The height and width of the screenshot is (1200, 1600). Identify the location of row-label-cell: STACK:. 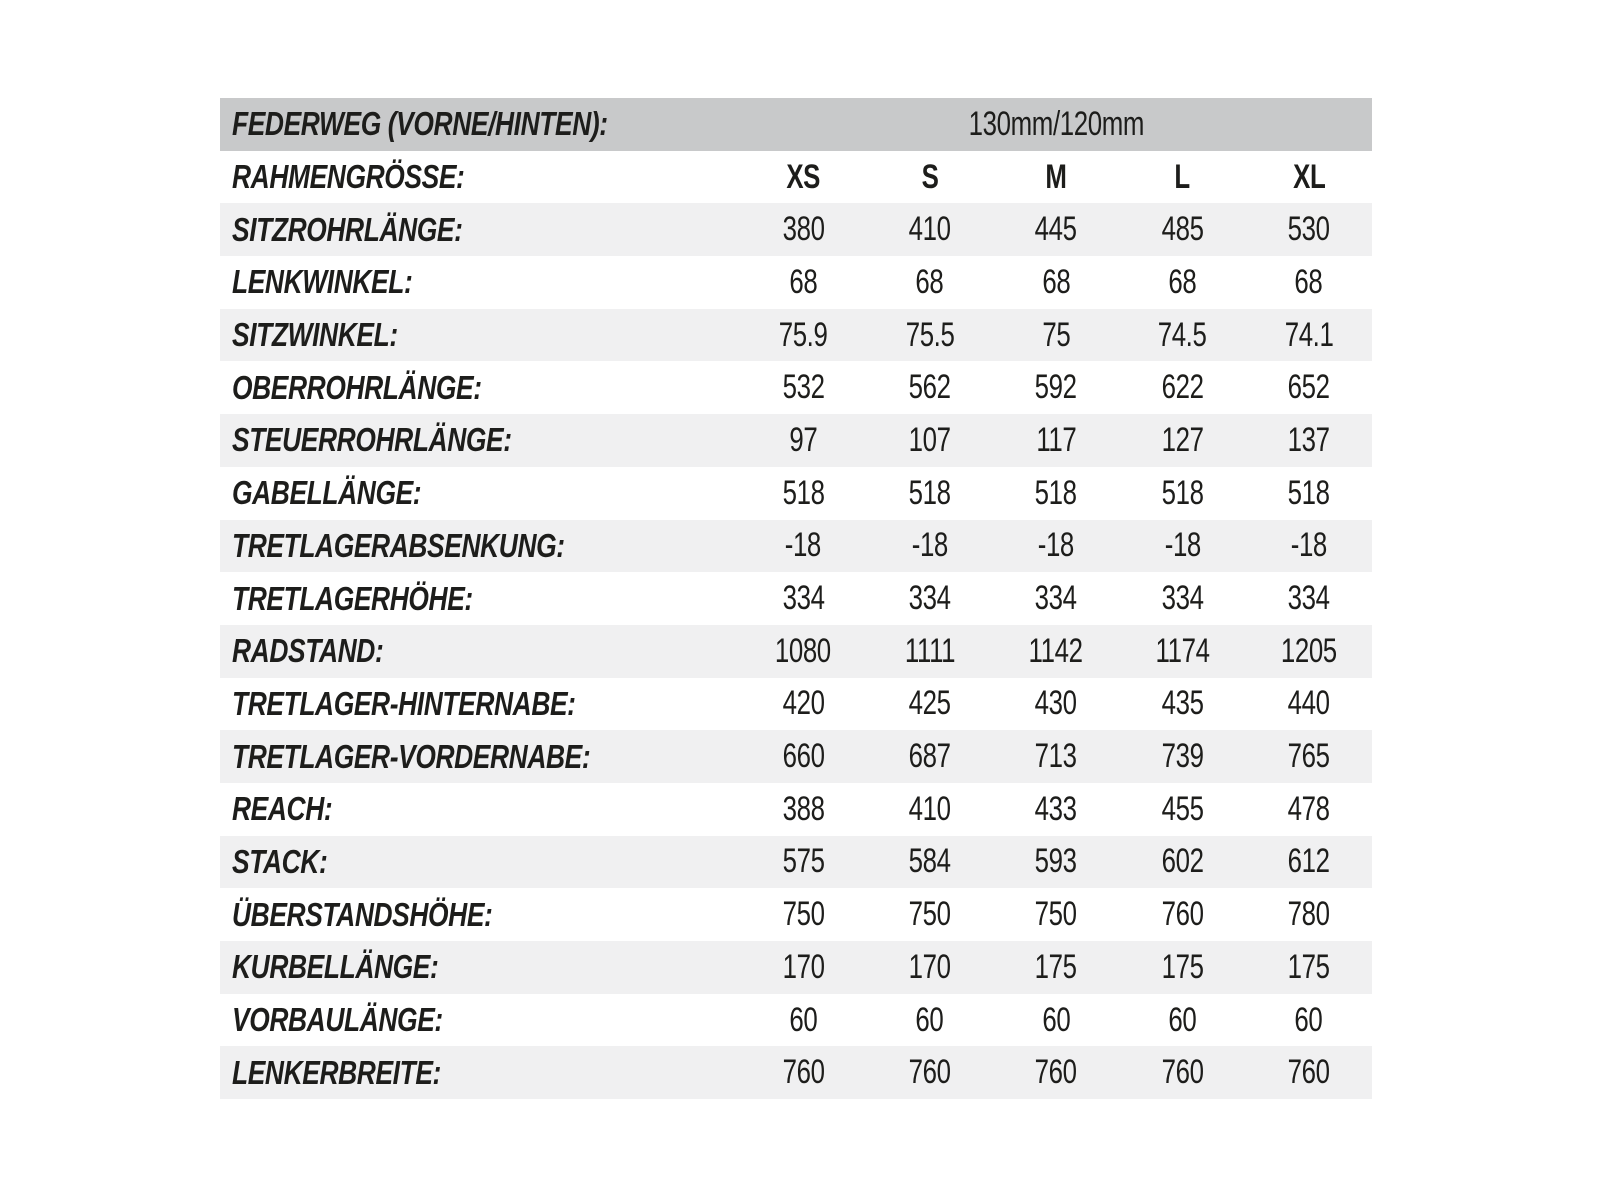
(480, 862).